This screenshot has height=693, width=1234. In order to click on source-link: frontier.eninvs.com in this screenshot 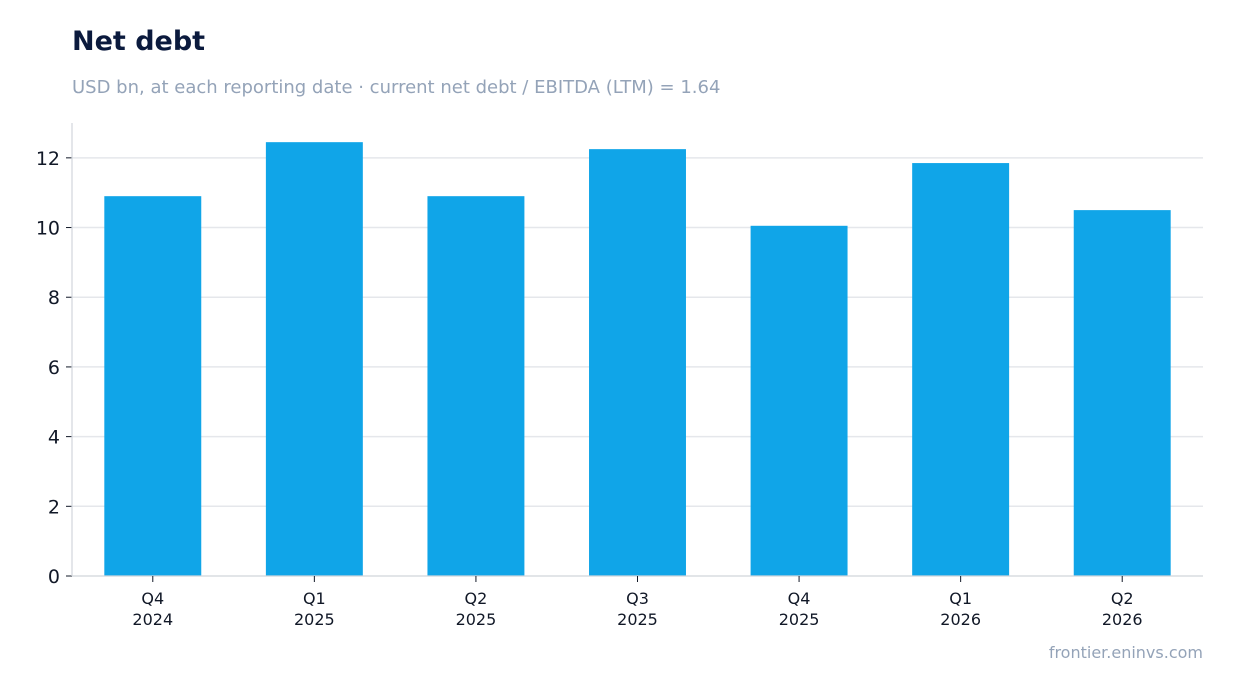, I will do `click(1125, 652)`.